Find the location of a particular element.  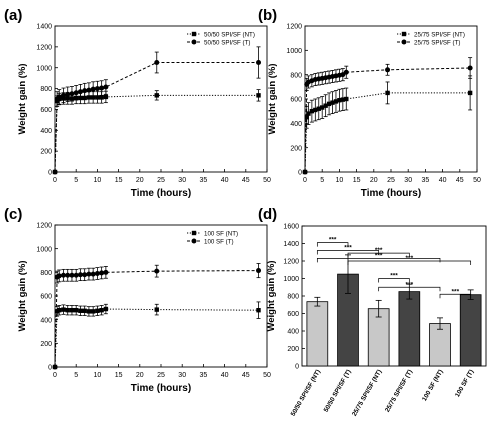

y-tick-label: 0 is located at coordinates (297, 367).